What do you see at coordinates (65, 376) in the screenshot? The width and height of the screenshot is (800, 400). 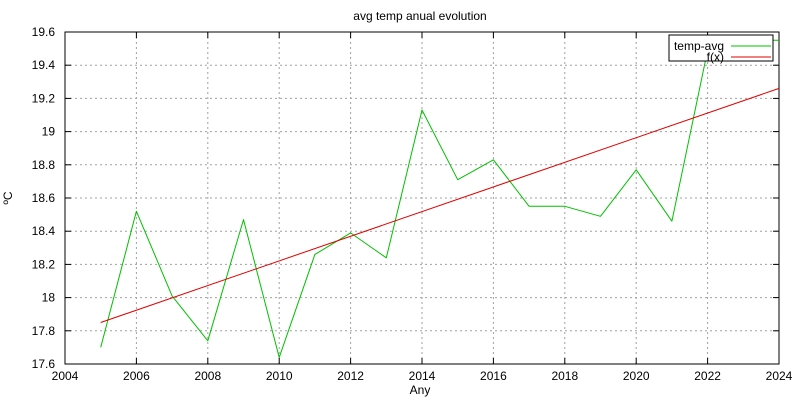 I see `x-tick-label: 2004` at bounding box center [65, 376].